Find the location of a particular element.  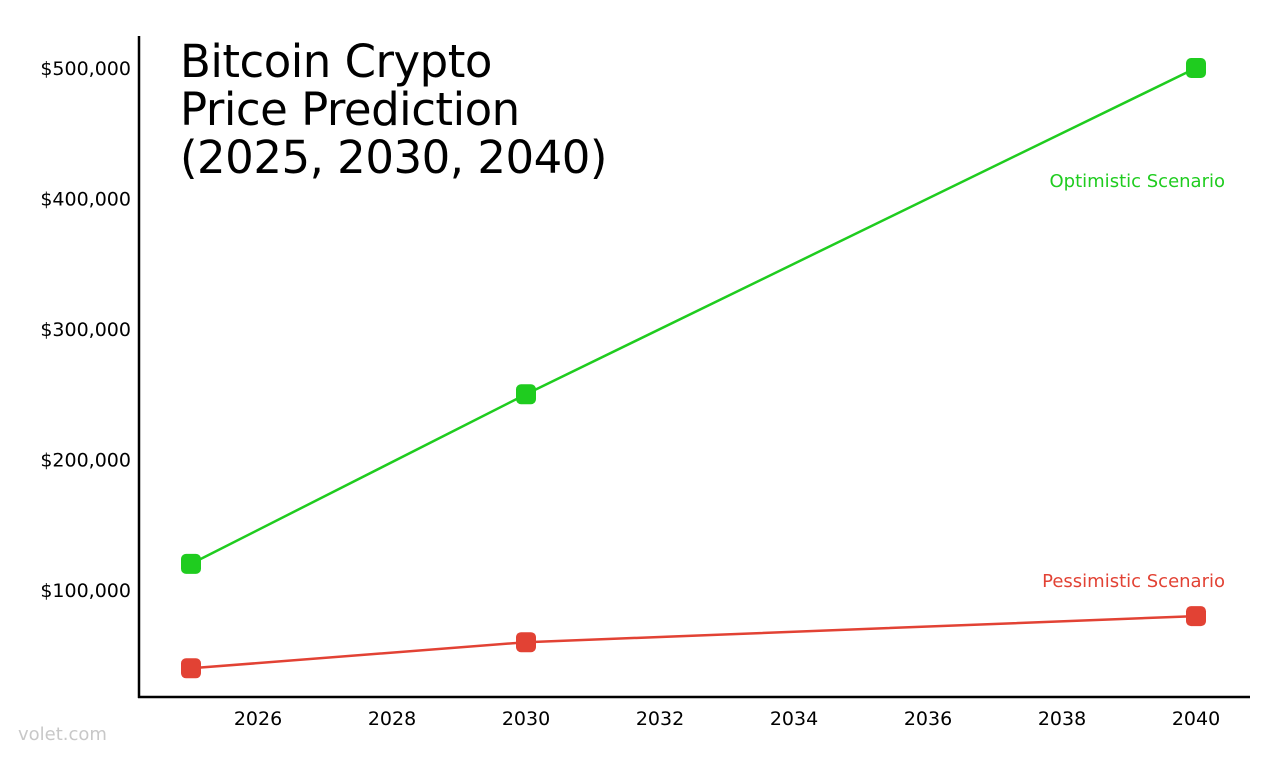

x-tick-label: 2040 is located at coordinates (1196, 719).